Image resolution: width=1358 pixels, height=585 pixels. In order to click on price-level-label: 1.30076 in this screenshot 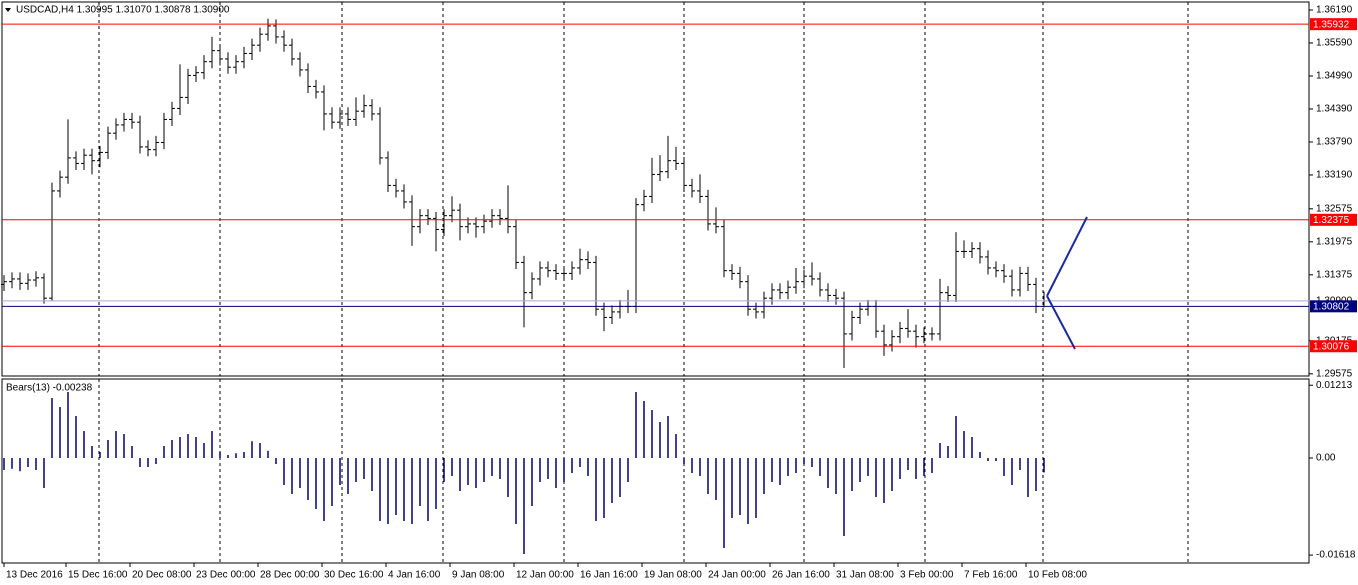, I will do `click(1331, 346)`.